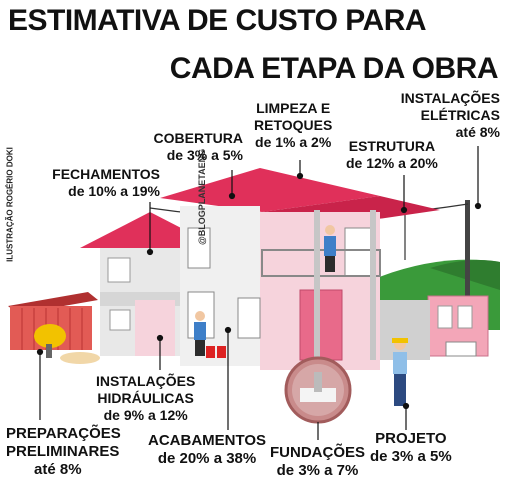 The height and width of the screenshot is (500, 508). I want to click on page-title-line1: ESTIMATIVA DE CUSTO PARA, so click(217, 20).